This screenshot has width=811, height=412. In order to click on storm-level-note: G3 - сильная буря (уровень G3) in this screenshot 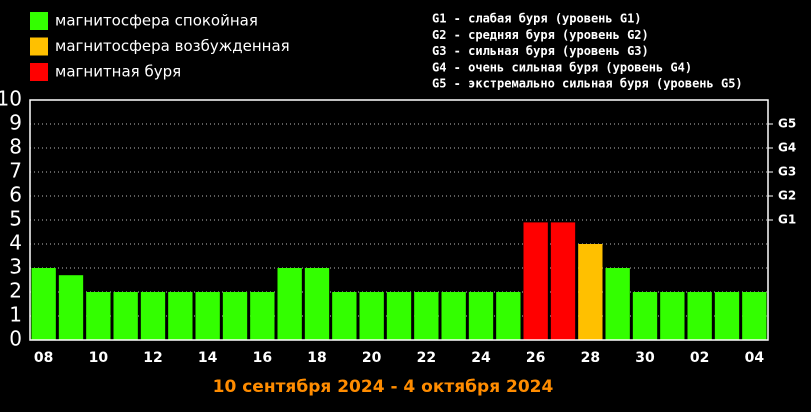, I will do `click(540, 51)`.